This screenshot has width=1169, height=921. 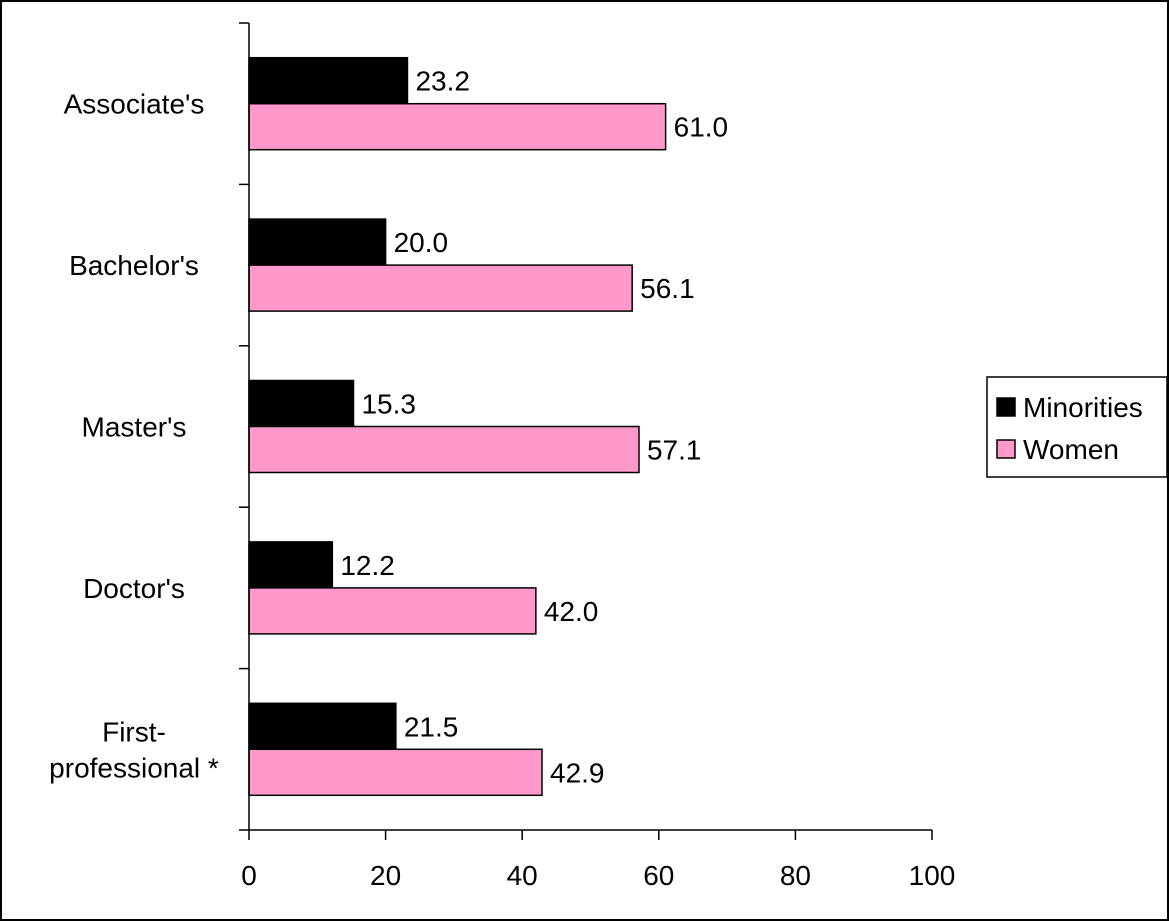 I want to click on data-label-minorities-3: 12.2, so click(x=367, y=565).